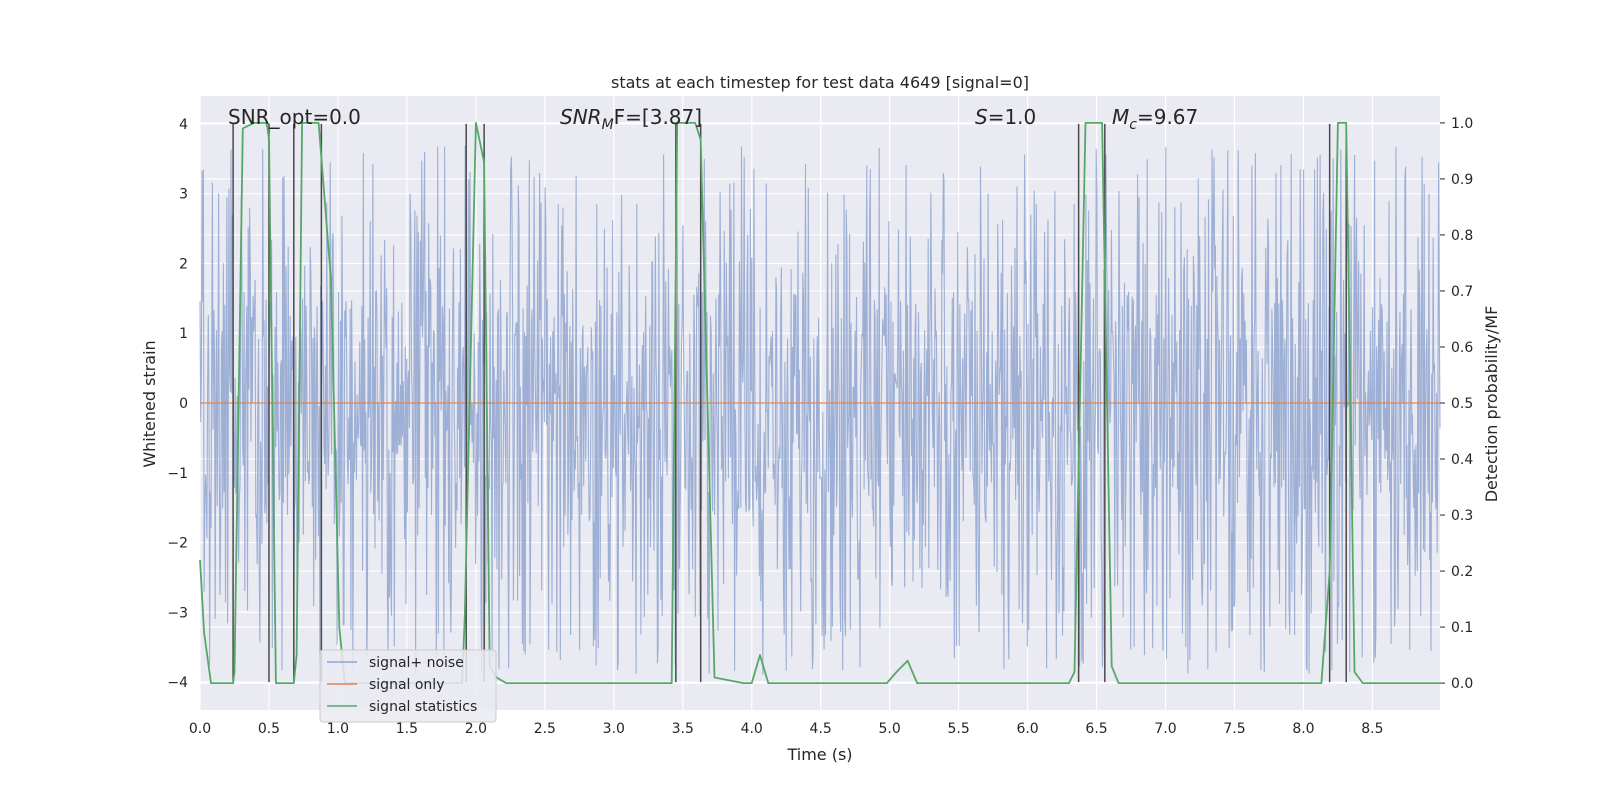 This screenshot has width=1600, height=800. What do you see at coordinates (1133, 125) in the screenshot?
I see `annotation-mc-sub: c` at bounding box center [1133, 125].